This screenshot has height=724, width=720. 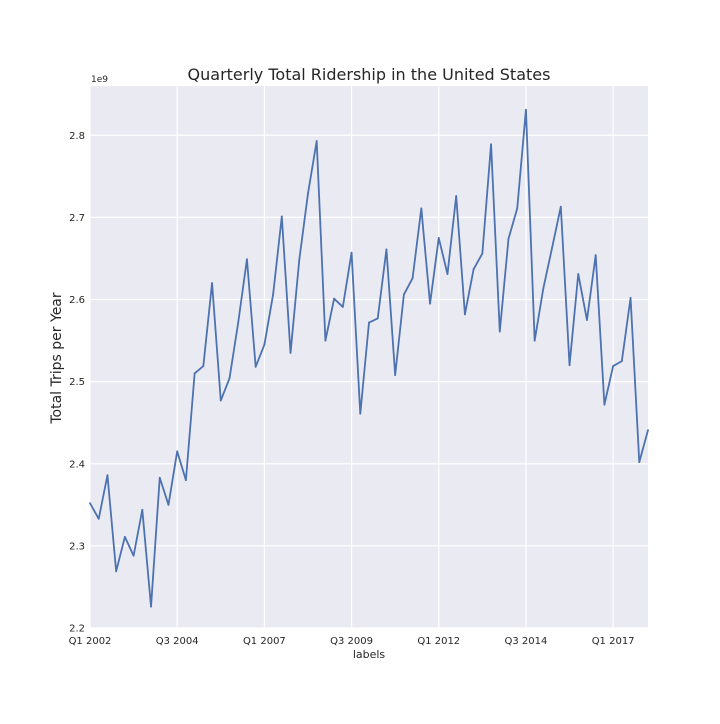 I want to click on y-tick-label: 2.7, so click(x=77, y=218).